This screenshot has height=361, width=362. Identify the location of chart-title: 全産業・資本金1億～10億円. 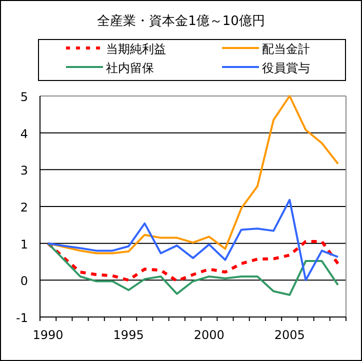
(181, 21).